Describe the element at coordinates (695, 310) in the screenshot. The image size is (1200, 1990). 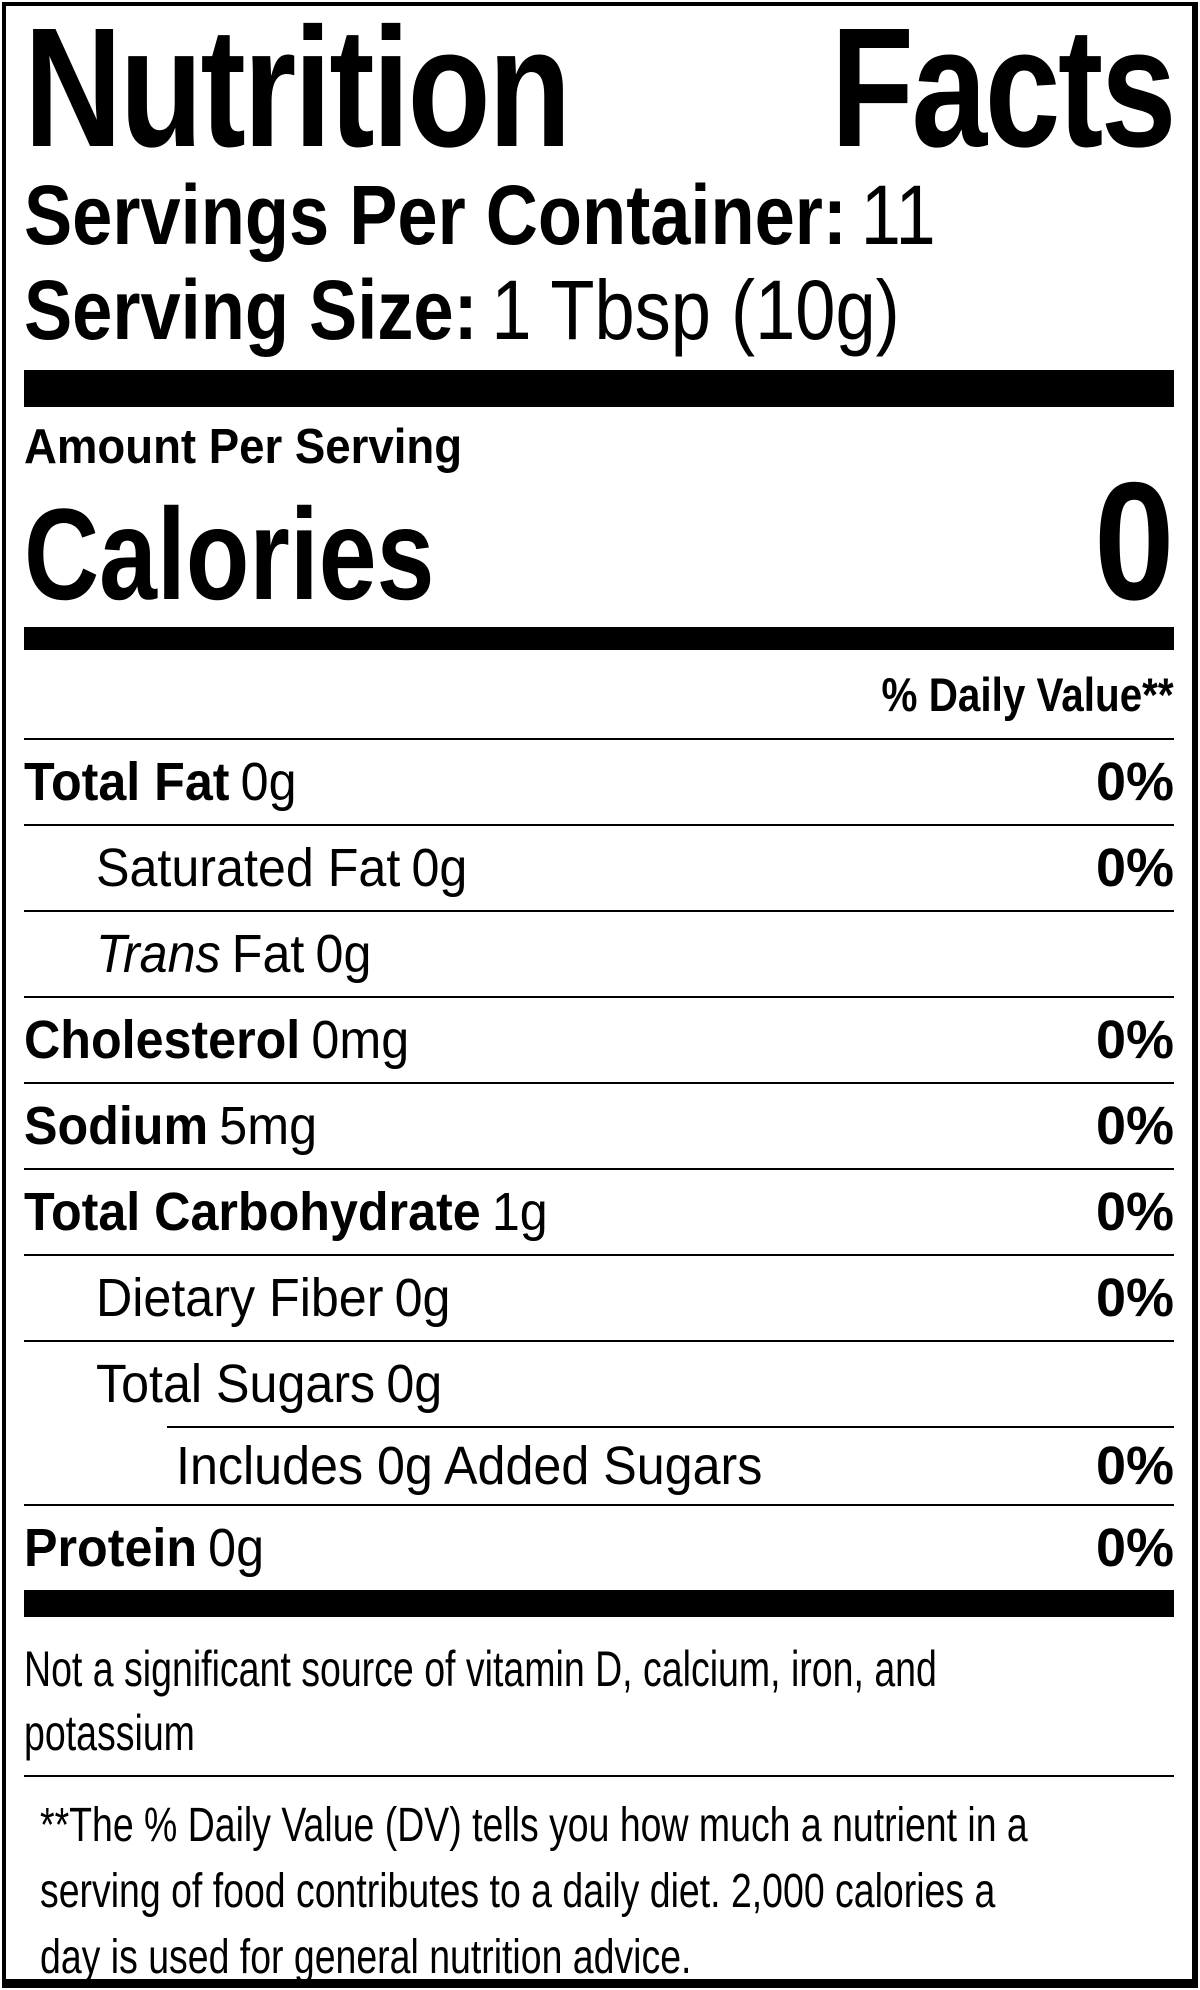
I see `serving-size-value: 1 Tbsp (10g)` at that location.